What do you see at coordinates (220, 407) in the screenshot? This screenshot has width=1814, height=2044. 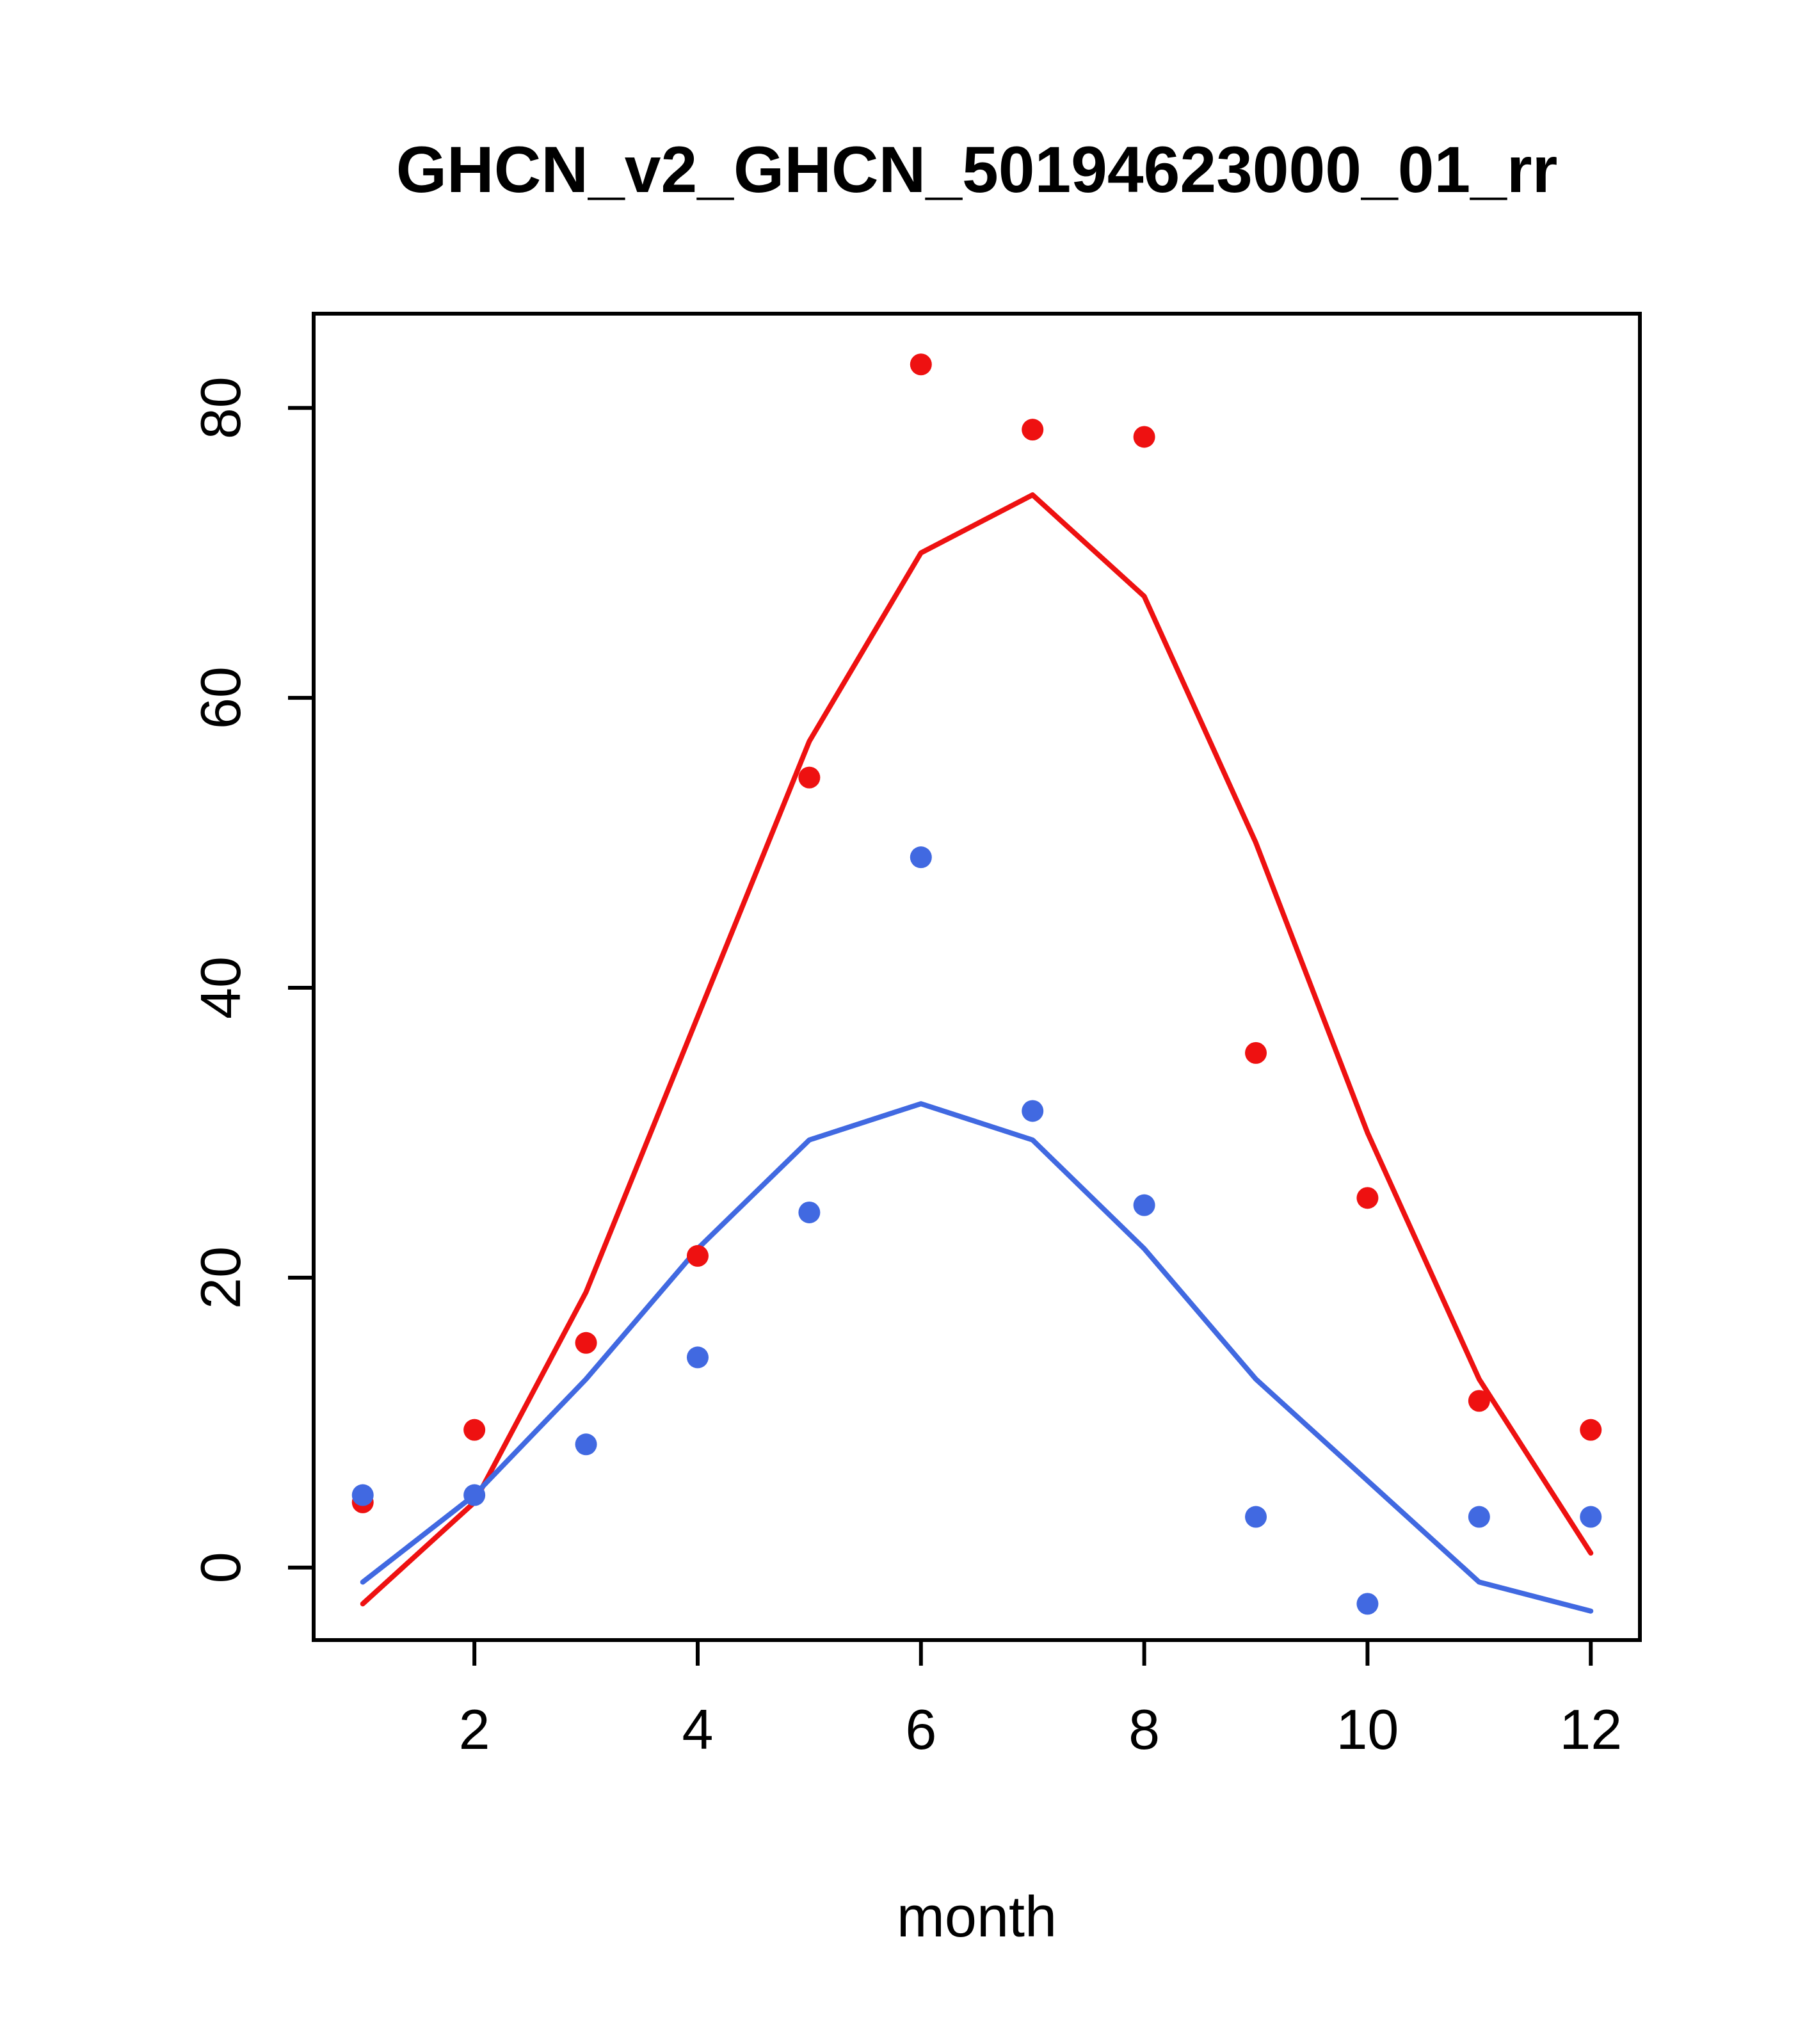 I see `y-tick-label: 80` at bounding box center [220, 407].